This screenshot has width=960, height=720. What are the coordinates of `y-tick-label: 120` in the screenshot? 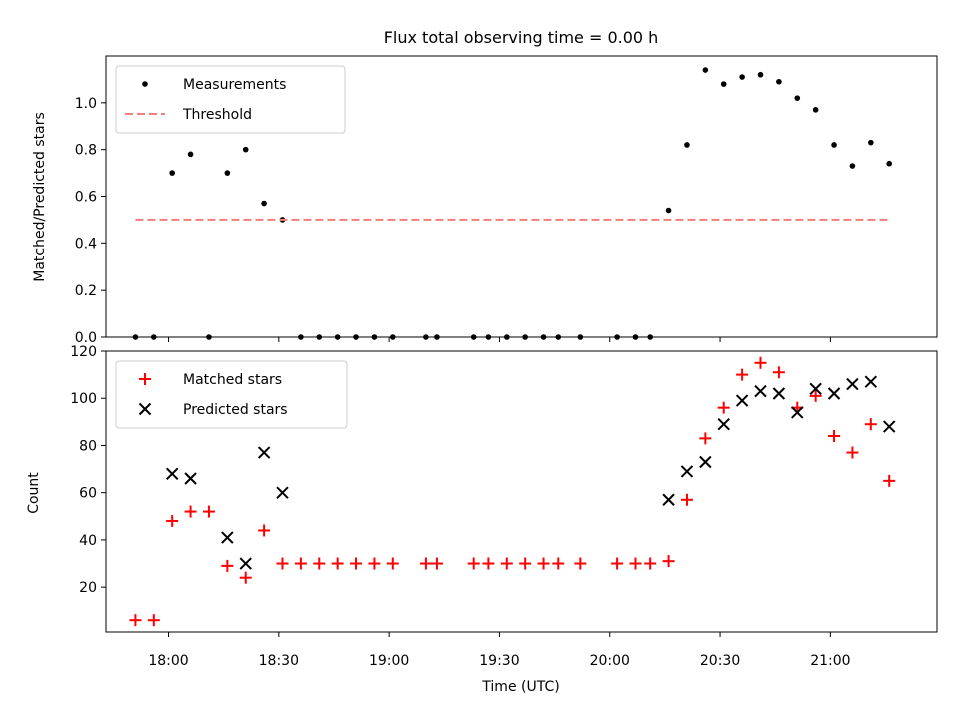 It's located at (83, 352).